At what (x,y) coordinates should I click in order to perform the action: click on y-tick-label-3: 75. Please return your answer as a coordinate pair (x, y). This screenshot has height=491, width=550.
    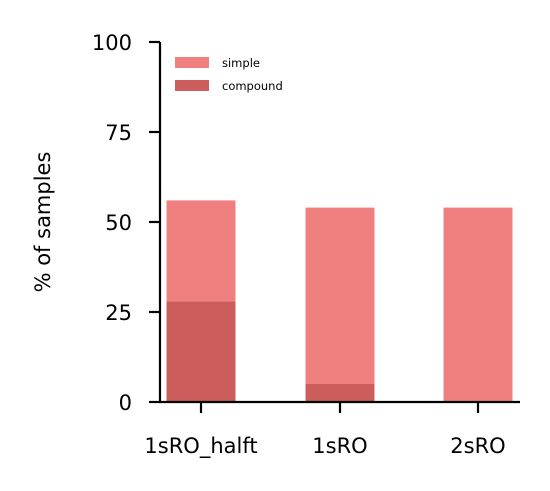
    Looking at the image, I should click on (118, 133).